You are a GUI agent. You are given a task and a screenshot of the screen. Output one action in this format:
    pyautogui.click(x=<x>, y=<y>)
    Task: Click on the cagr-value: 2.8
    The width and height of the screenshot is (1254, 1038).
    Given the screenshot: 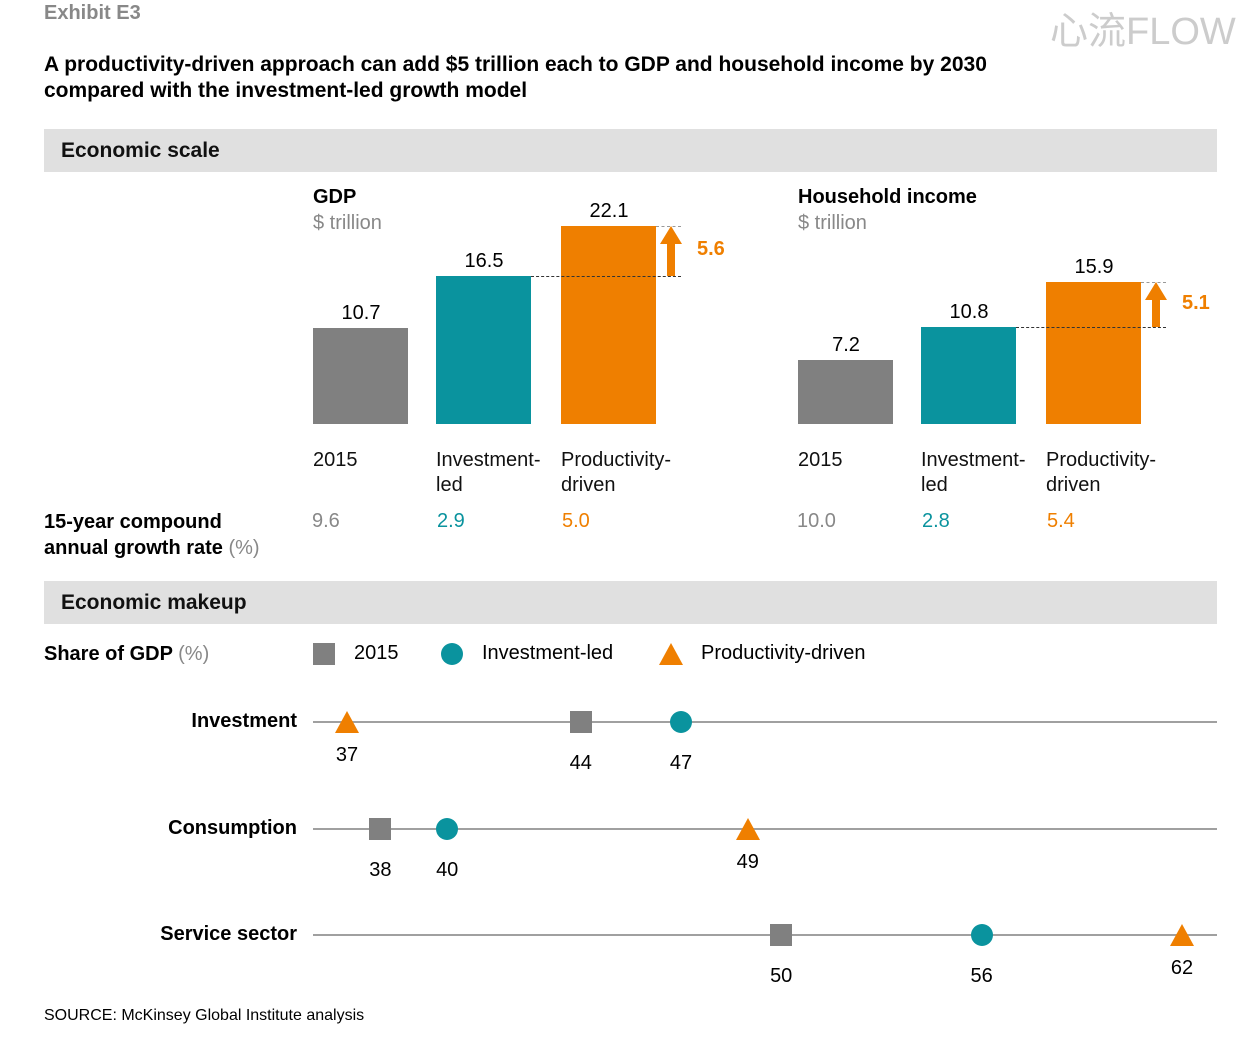 What is the action you would take?
    pyautogui.click(x=936, y=521)
    